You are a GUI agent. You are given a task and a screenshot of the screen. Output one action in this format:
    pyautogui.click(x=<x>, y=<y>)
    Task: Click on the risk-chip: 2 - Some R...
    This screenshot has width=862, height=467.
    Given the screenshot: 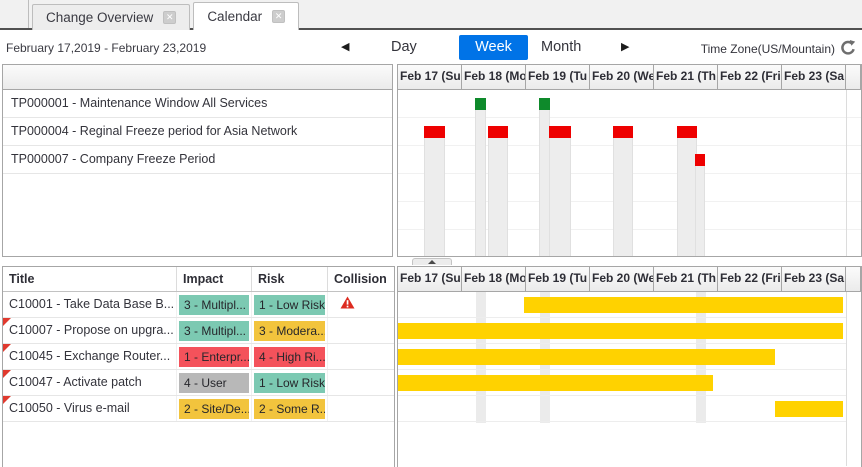 What is the action you would take?
    pyautogui.click(x=289, y=409)
    